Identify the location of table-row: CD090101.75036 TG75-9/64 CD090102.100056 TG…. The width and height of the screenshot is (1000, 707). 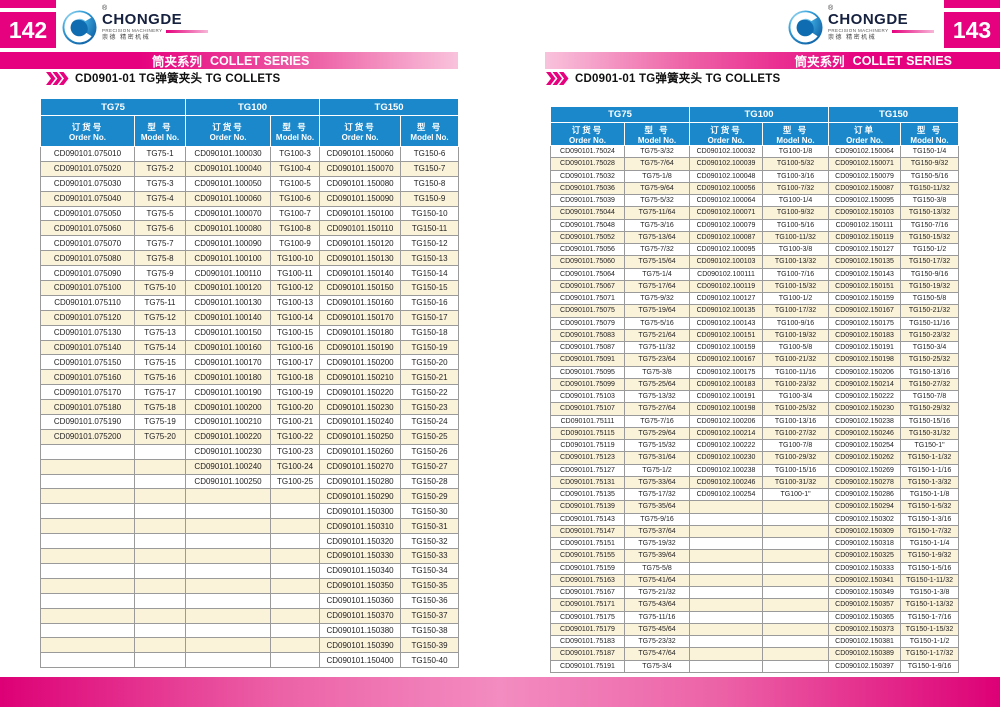
(755, 188).